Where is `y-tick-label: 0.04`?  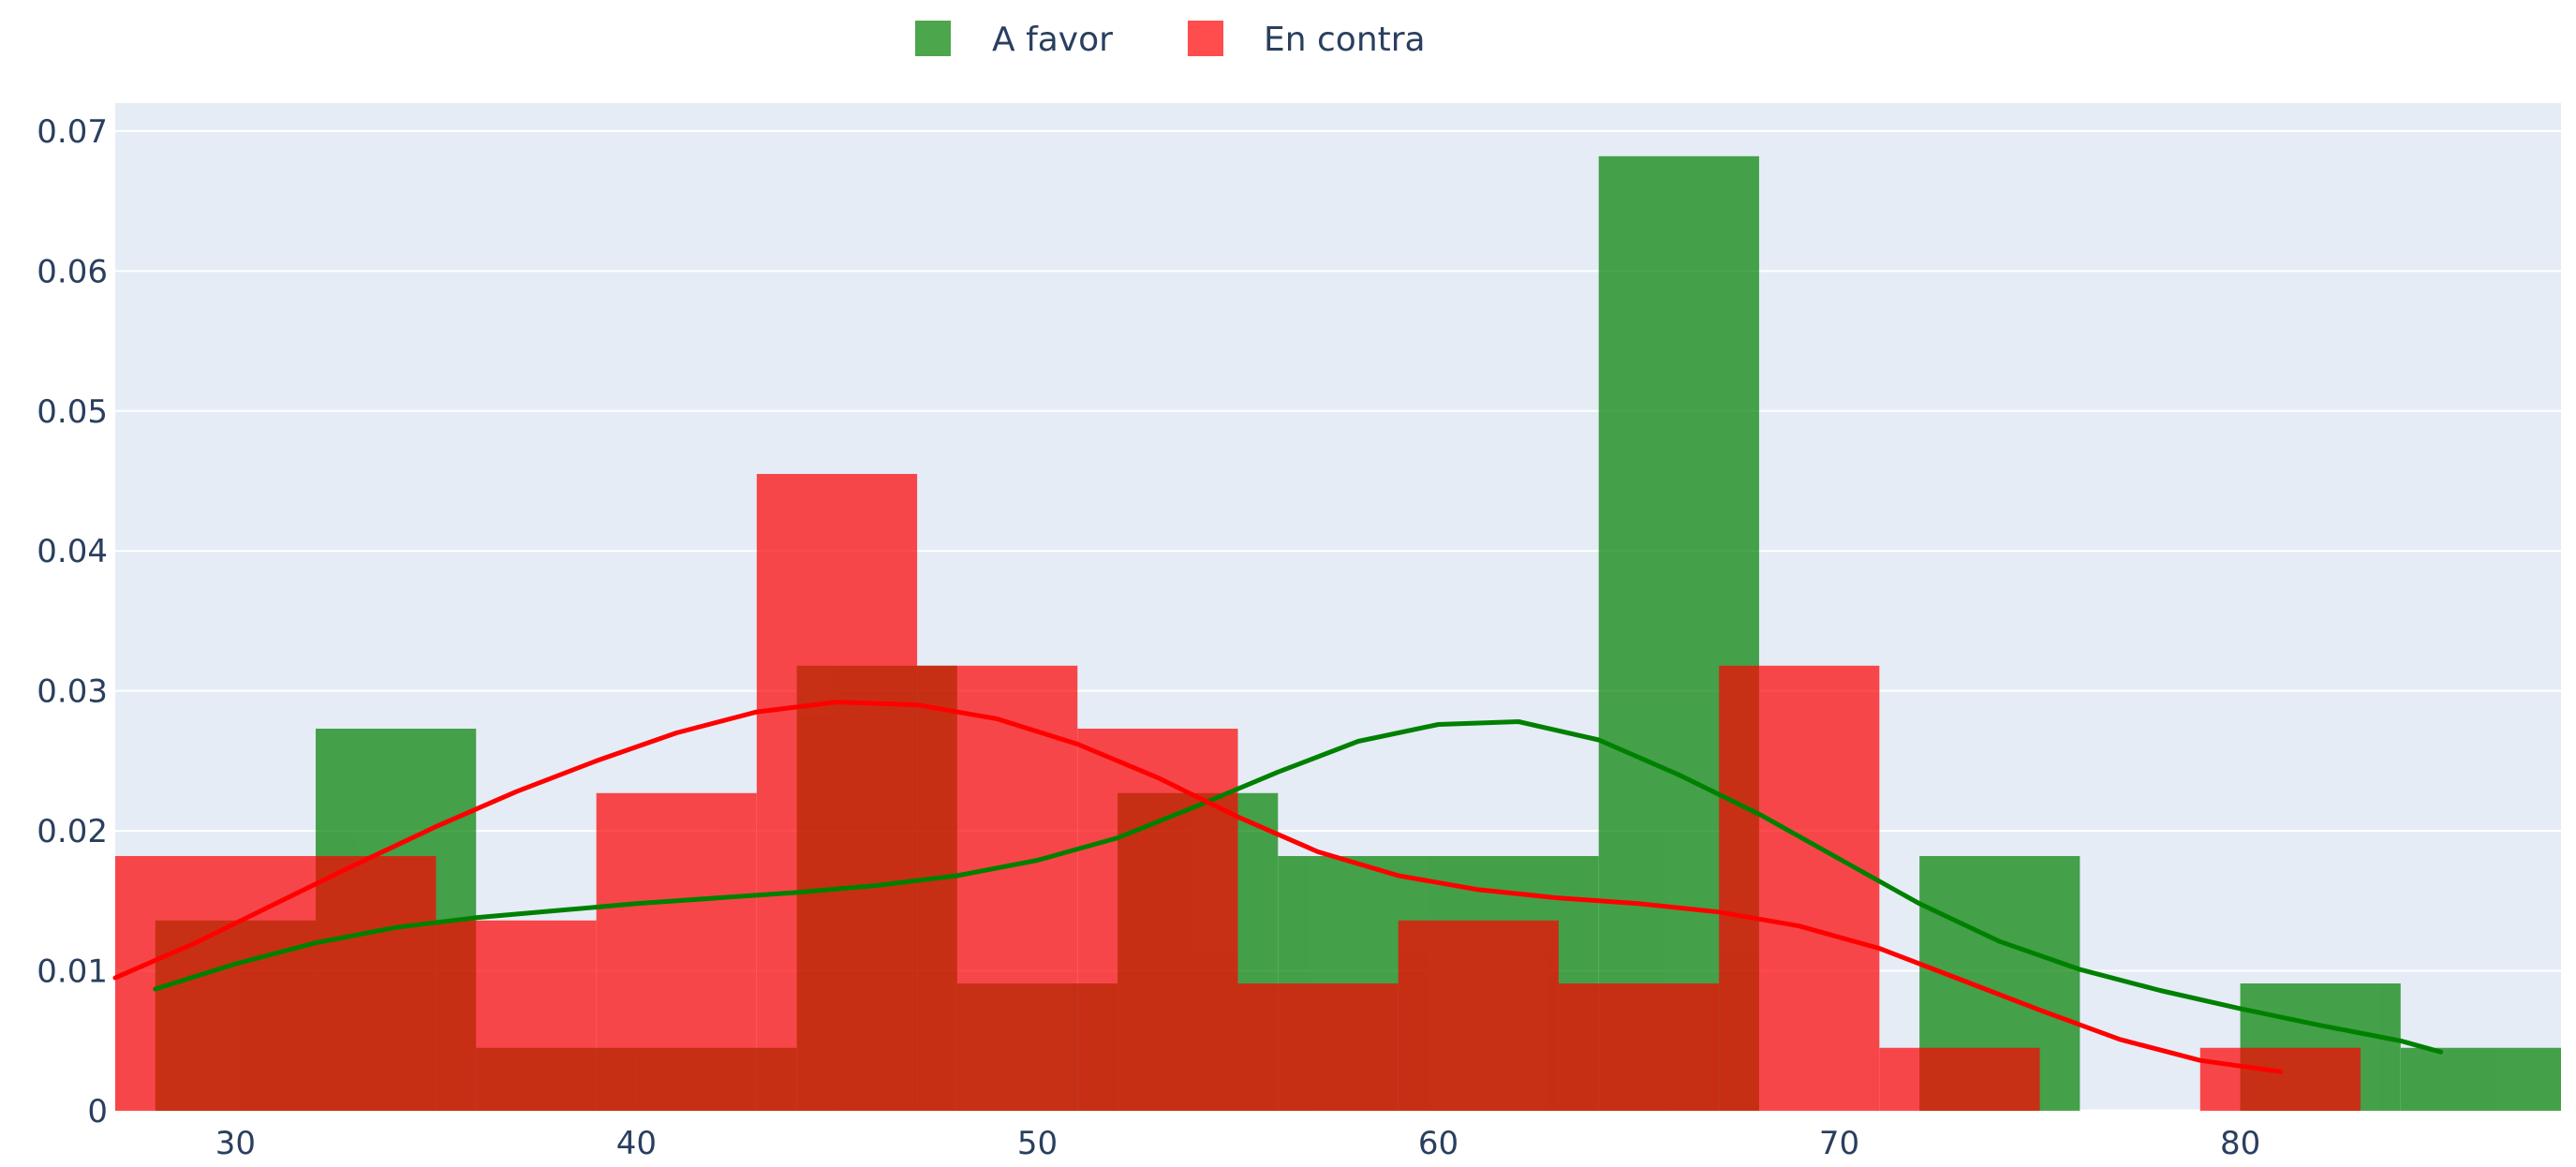 y-tick-label: 0.04 is located at coordinates (72, 551).